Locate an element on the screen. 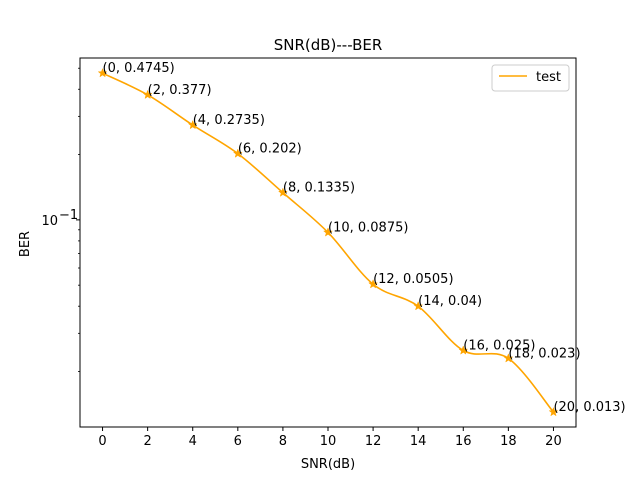 The image size is (640, 480). x-axis-ticks: 0 2 4 6 8 10 12 14 16 18 20 is located at coordinates (330, 438).